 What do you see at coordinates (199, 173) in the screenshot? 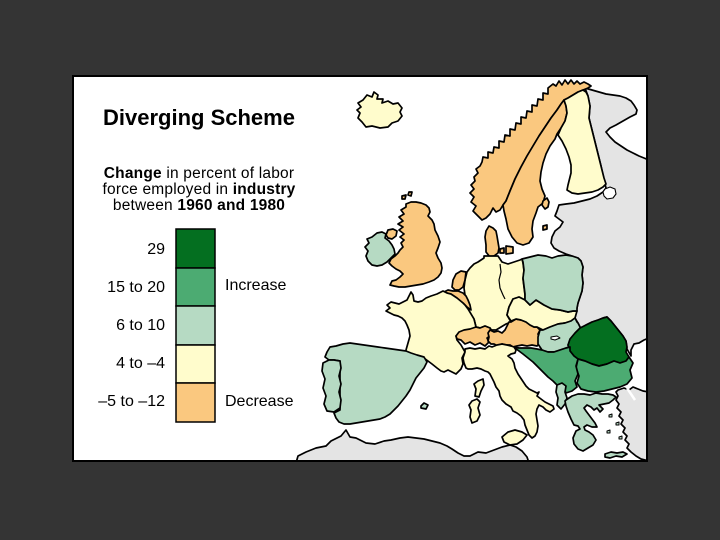
I see `svg-text: Change in percent of labor` at bounding box center [199, 173].